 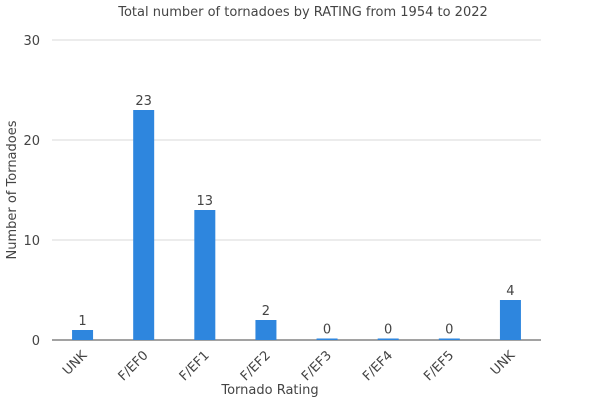 What do you see at coordinates (12, 189) in the screenshot?
I see `y-axis-title: Number of Tornadoes` at bounding box center [12, 189].